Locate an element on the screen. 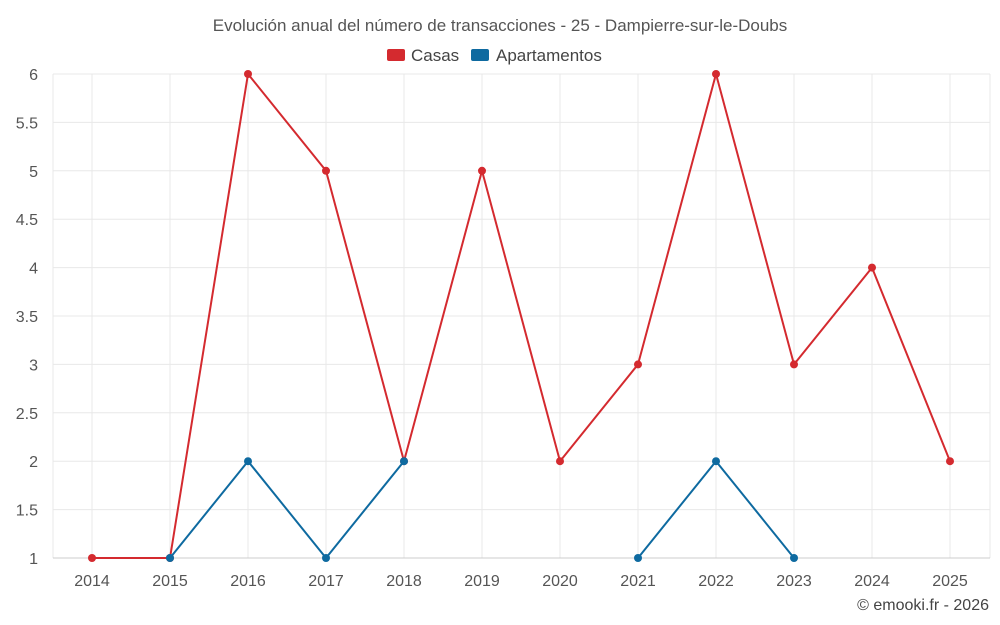 The width and height of the screenshot is (1000, 625). legend-item-casas: Casas is located at coordinates (423, 55).